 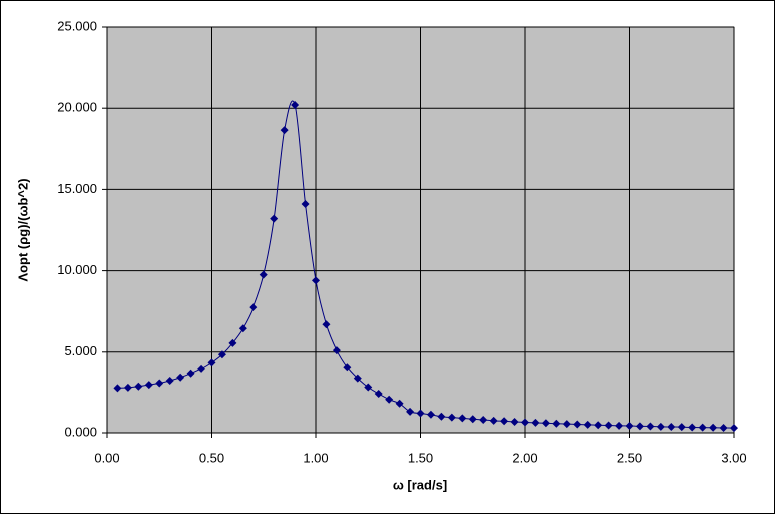 What do you see at coordinates (77, 188) in the screenshot?
I see `y-tick-label: 15.000` at bounding box center [77, 188].